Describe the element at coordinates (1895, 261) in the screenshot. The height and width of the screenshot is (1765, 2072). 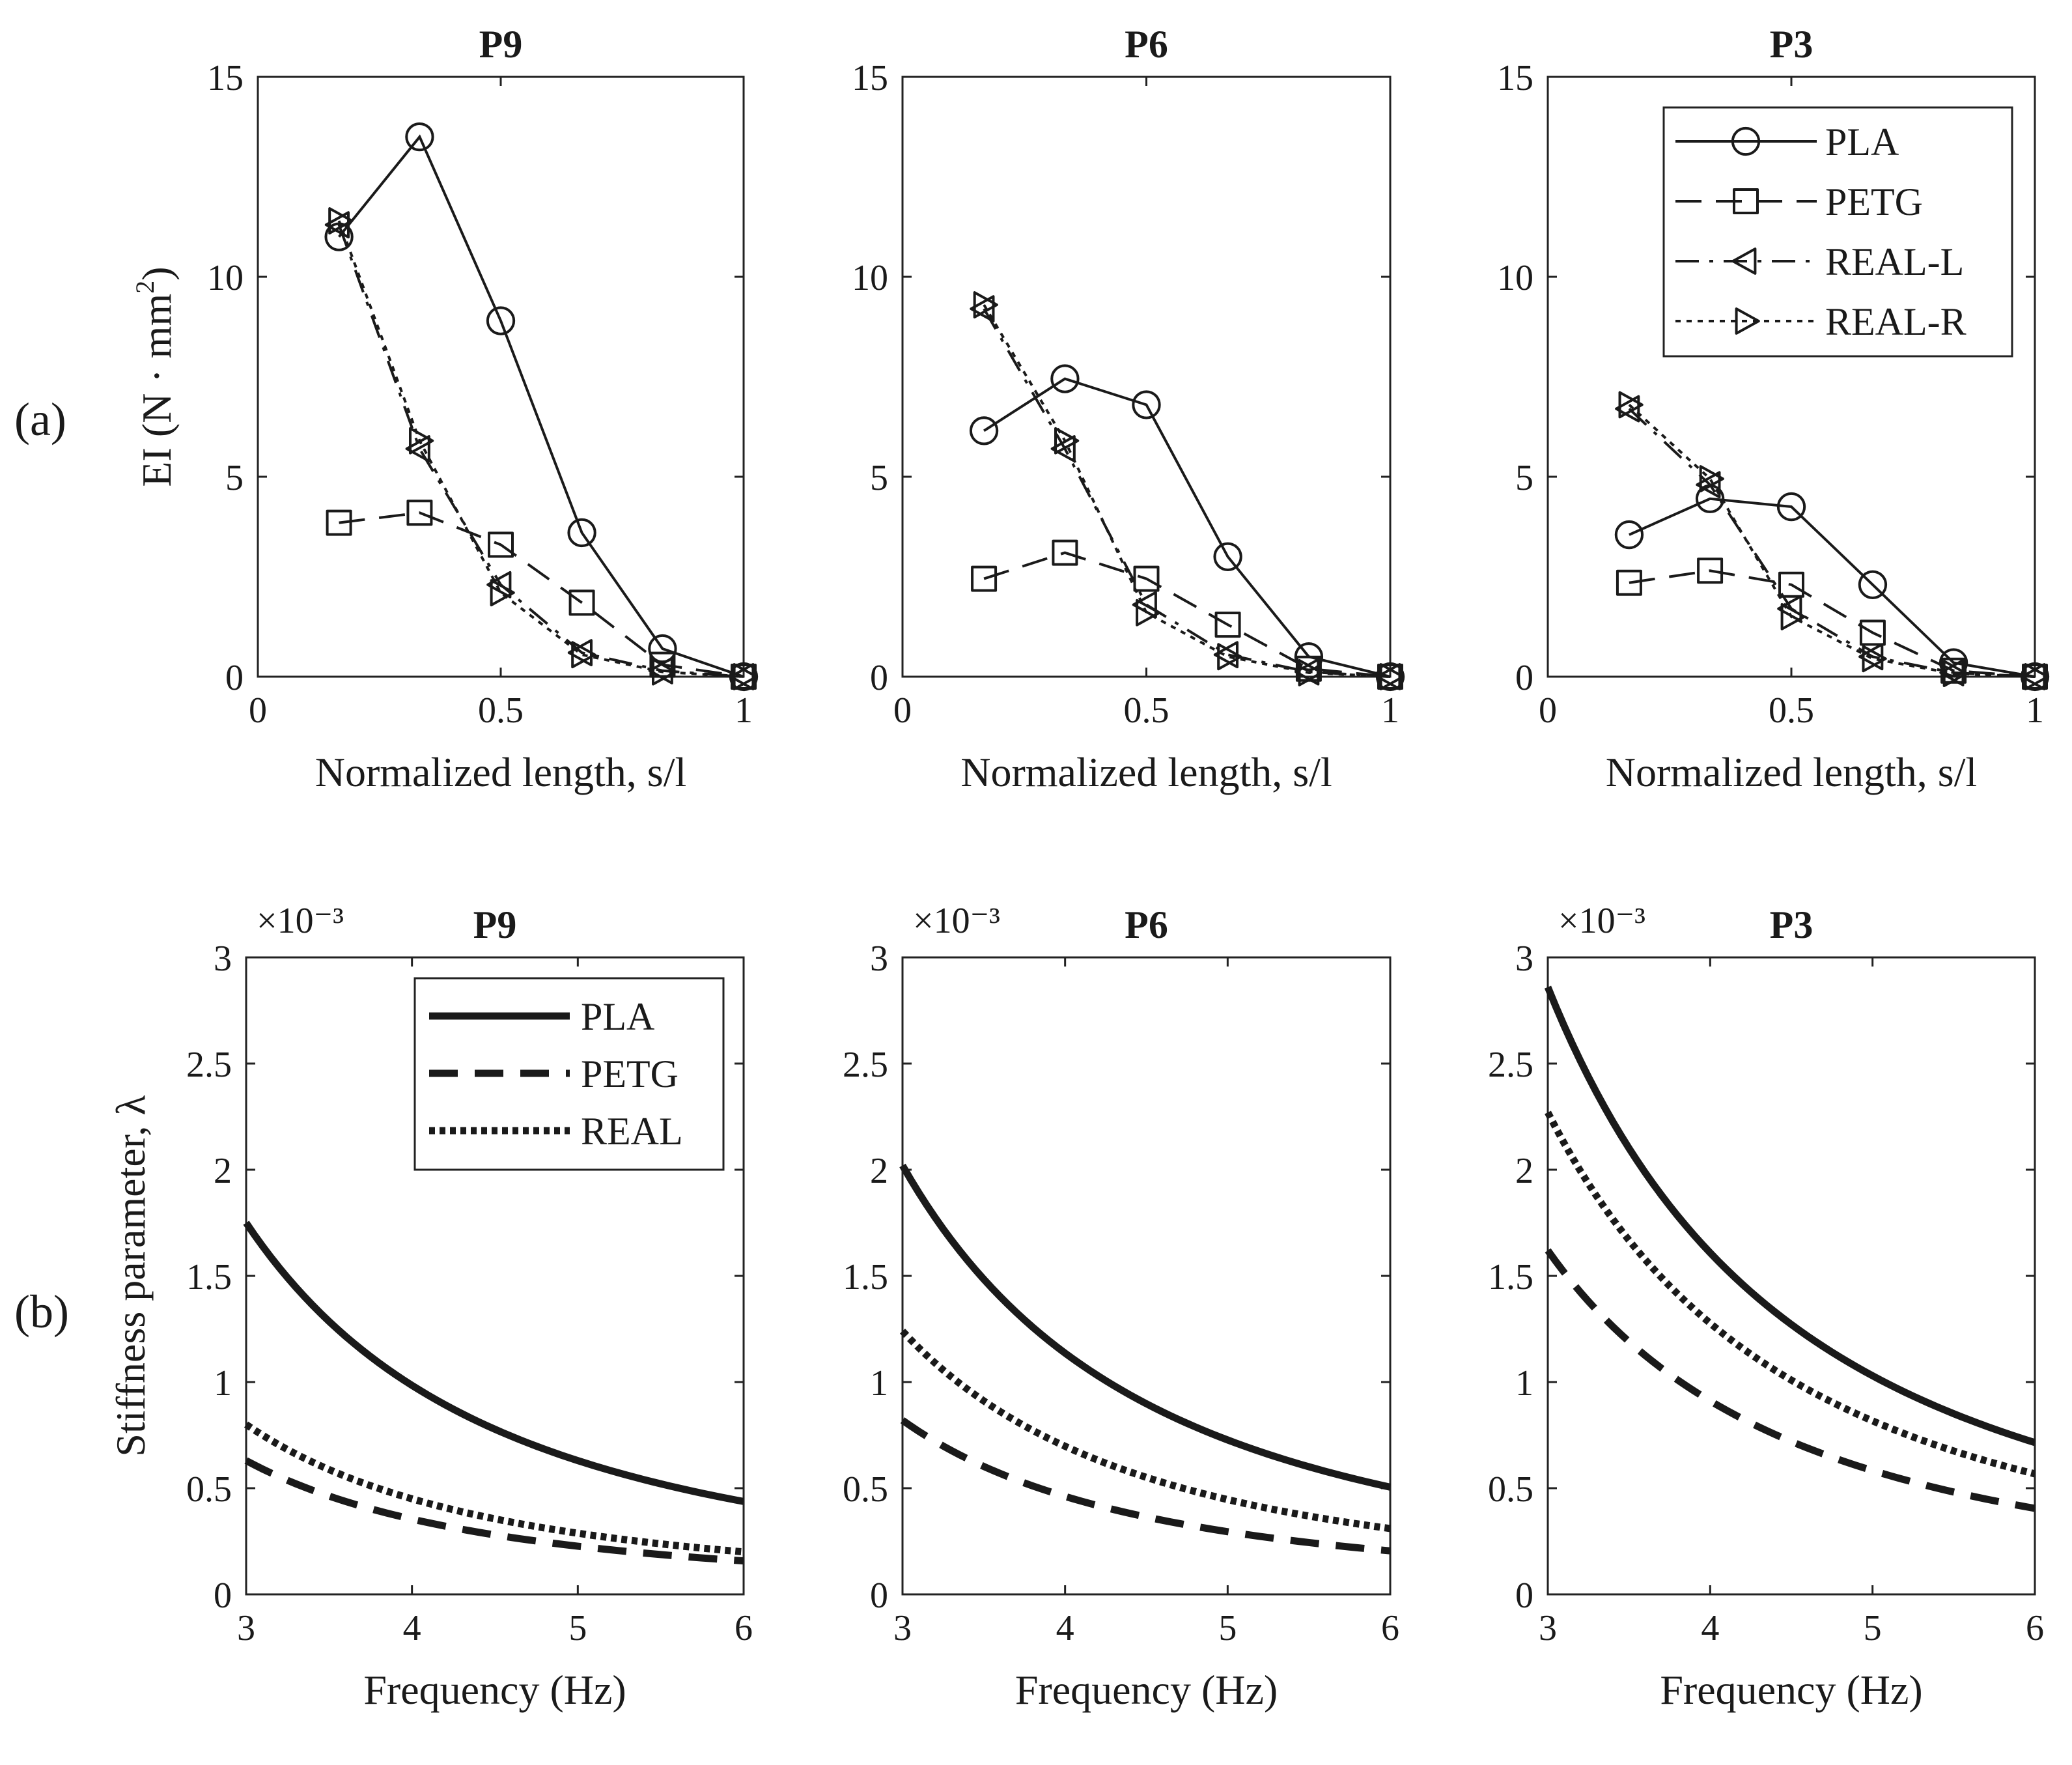
I see `legend-label: REAL-L` at that location.